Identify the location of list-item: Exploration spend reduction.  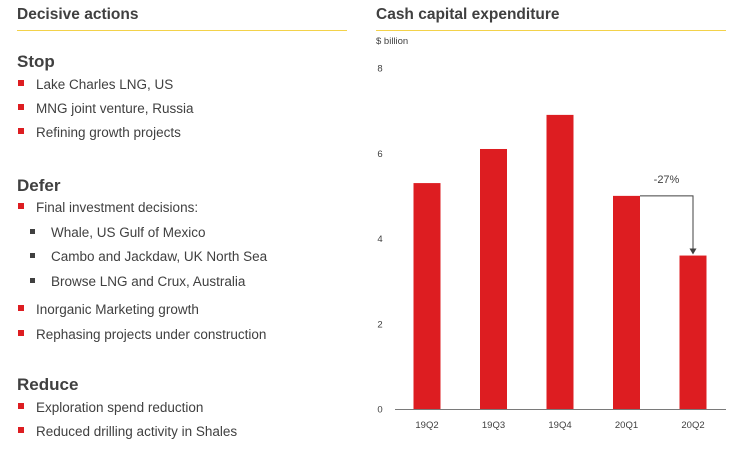
(110, 407).